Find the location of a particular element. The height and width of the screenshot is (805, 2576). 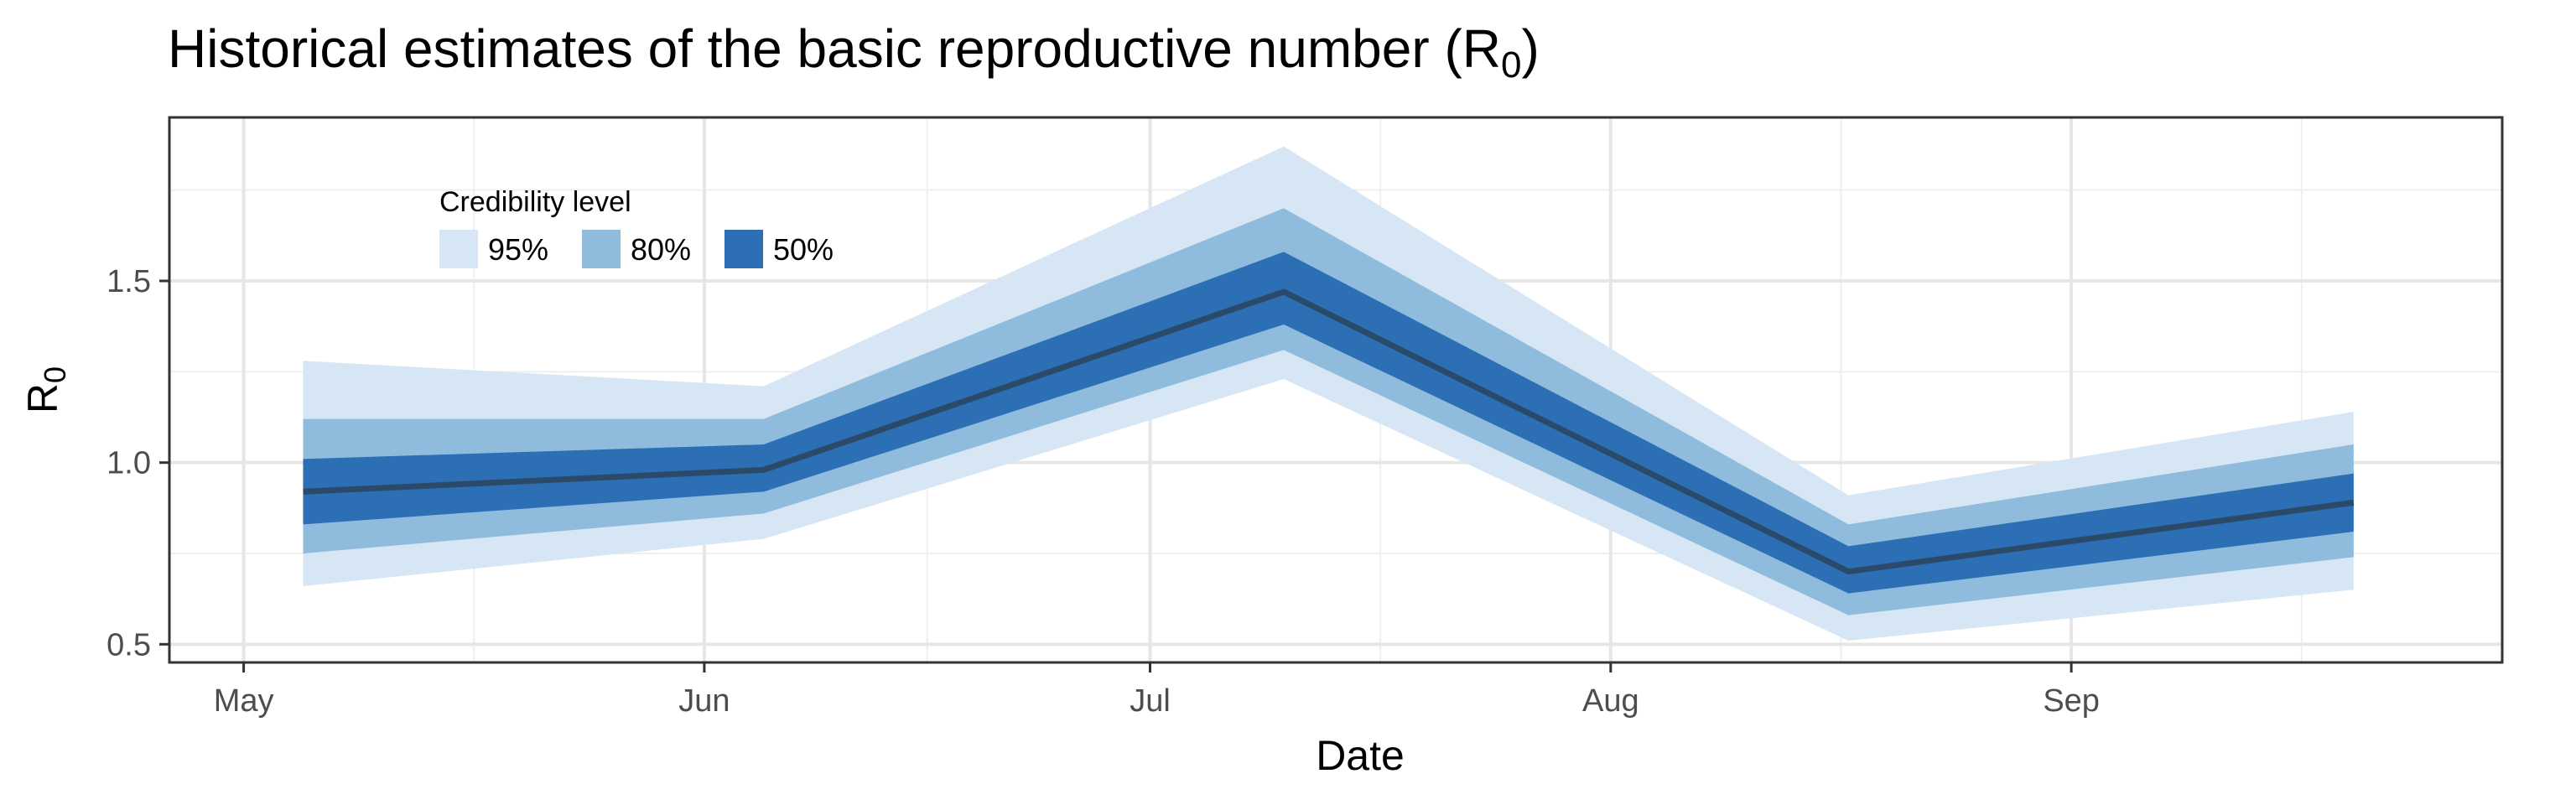

legend-title: Credibility level is located at coordinates (535, 202).